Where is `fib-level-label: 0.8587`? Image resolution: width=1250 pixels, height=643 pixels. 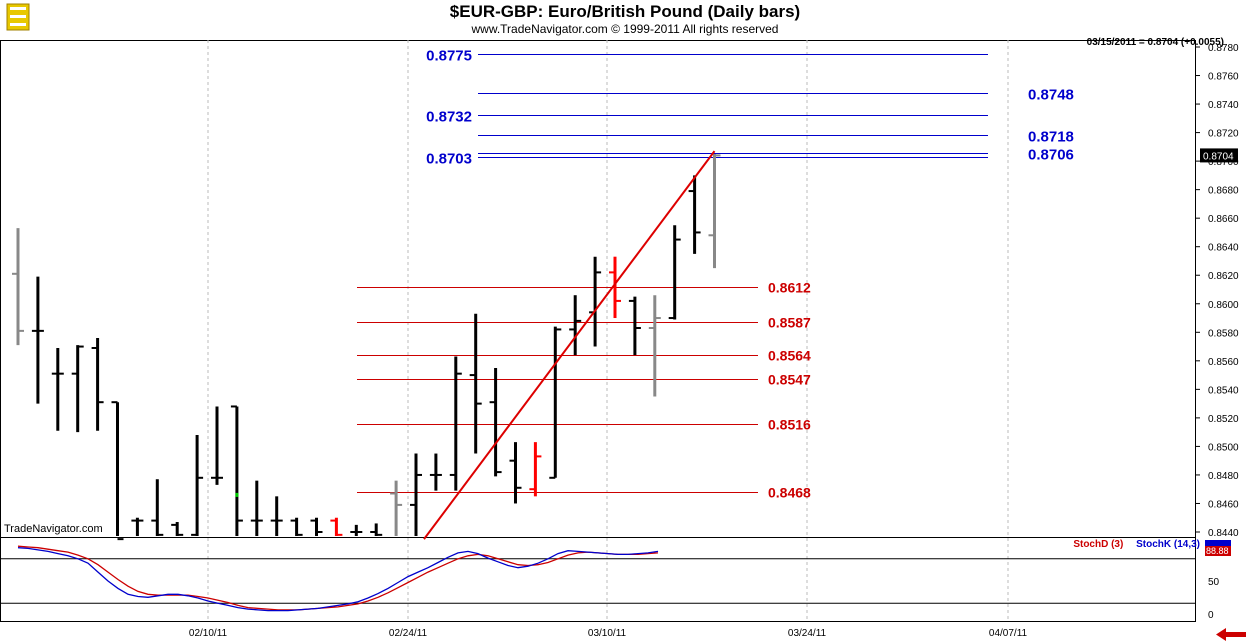 fib-level-label: 0.8587 is located at coordinates (789, 323).